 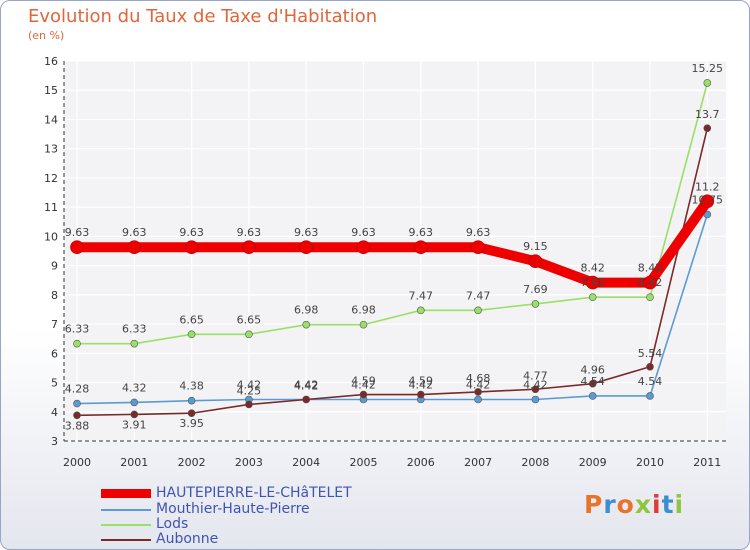 I want to click on legend-swatch-hautepierre, so click(x=126, y=493).